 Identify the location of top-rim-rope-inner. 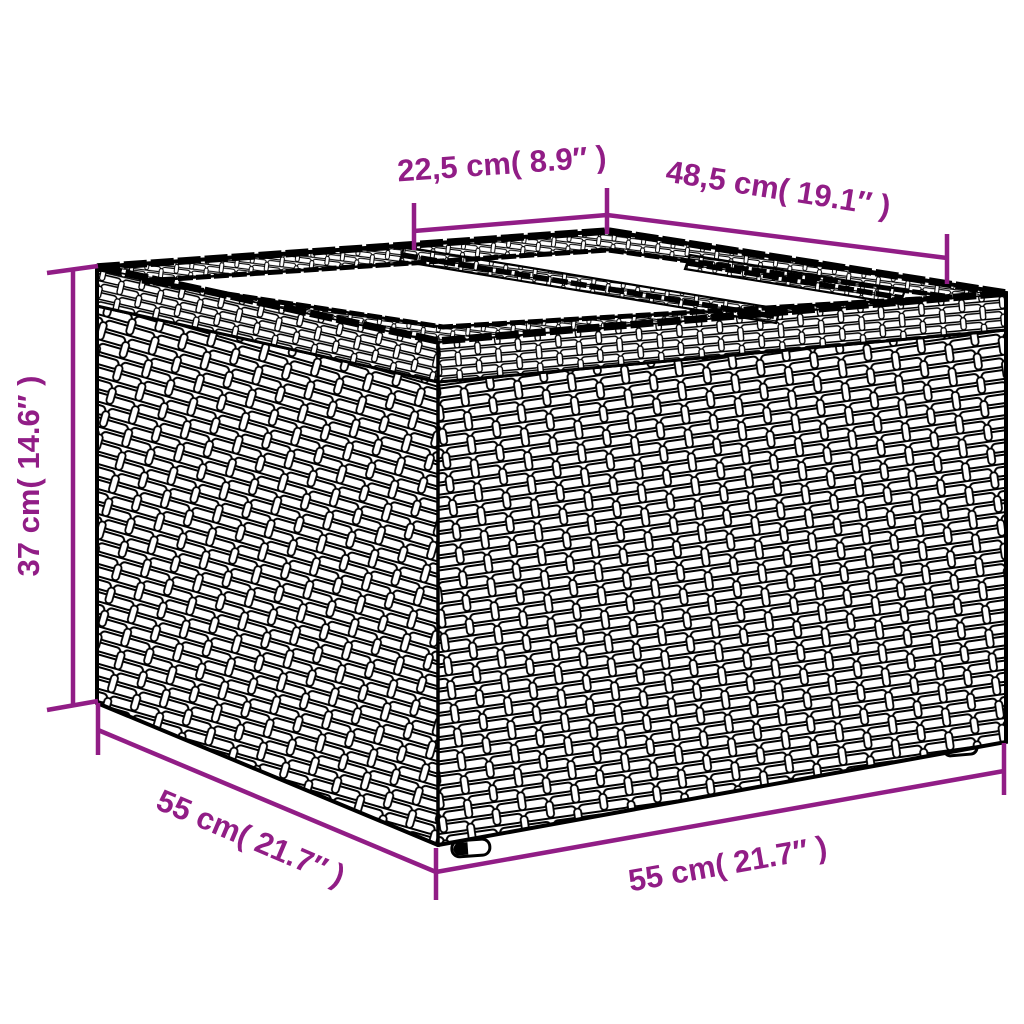
(547, 288).